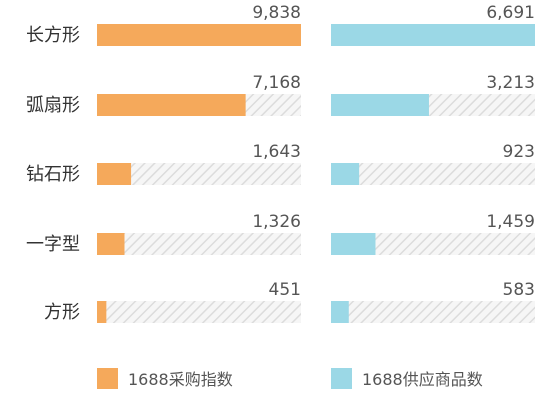  Describe the element at coordinates (62, 312) in the screenshot. I see `category-label: 方形` at that location.